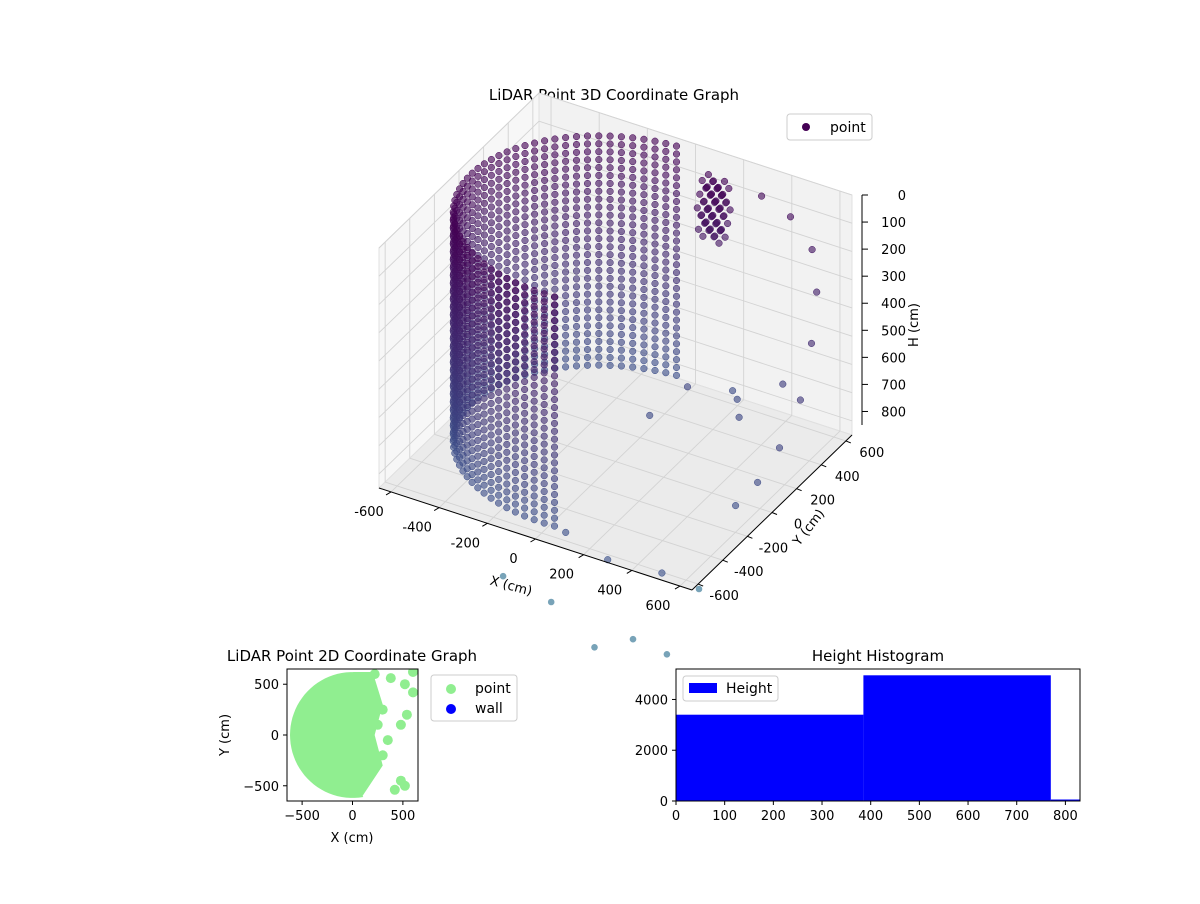 The height and width of the screenshot is (904, 1200). I want to click on histogram-bars, so click(878, 738).